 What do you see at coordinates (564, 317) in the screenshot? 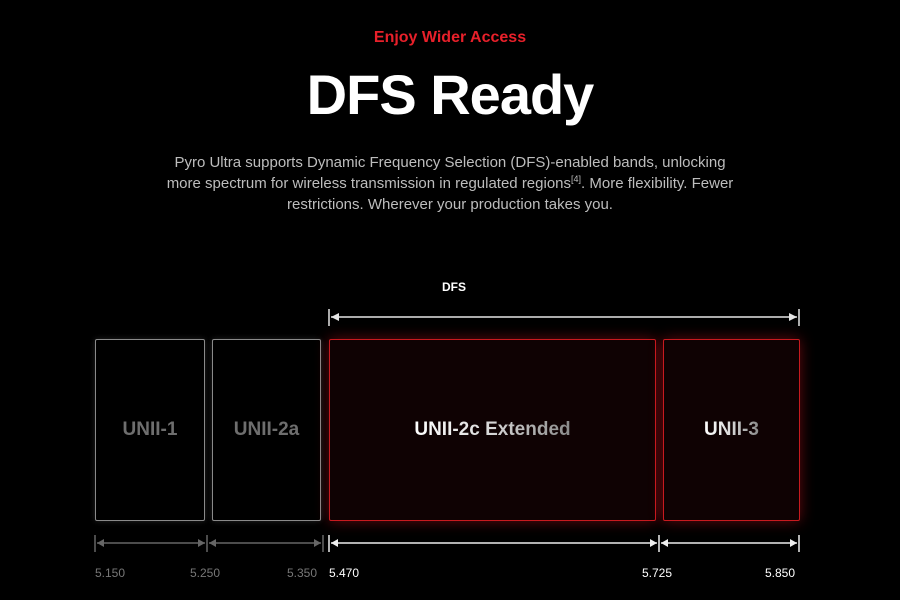
I see `dfs-range-arrow` at bounding box center [564, 317].